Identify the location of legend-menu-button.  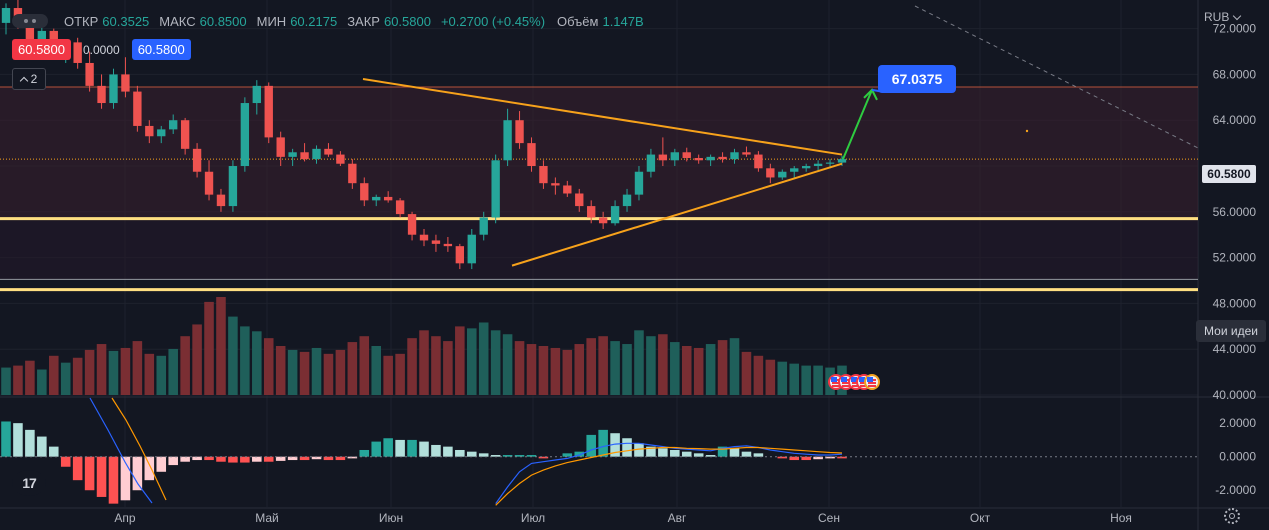
(30, 21).